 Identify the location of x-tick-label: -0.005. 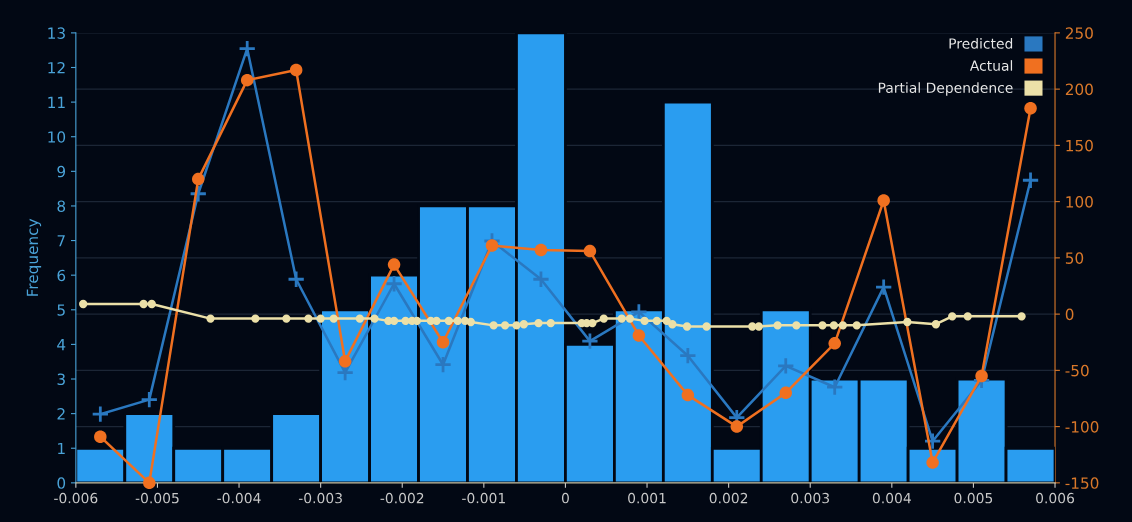
(157, 498).